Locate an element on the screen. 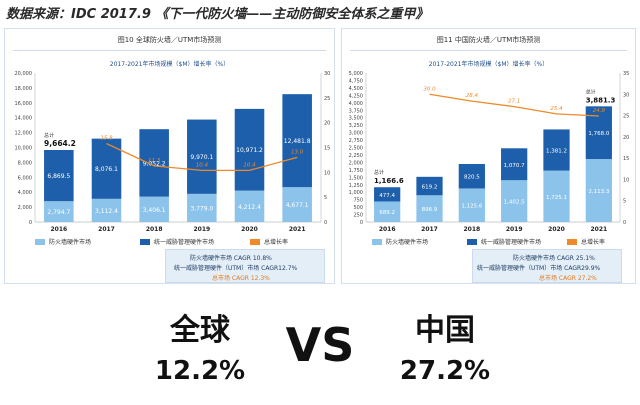  global-legend: 防火墙硬件市场 统一威胁管理硬件市场 总增长率 is located at coordinates (169, 242).